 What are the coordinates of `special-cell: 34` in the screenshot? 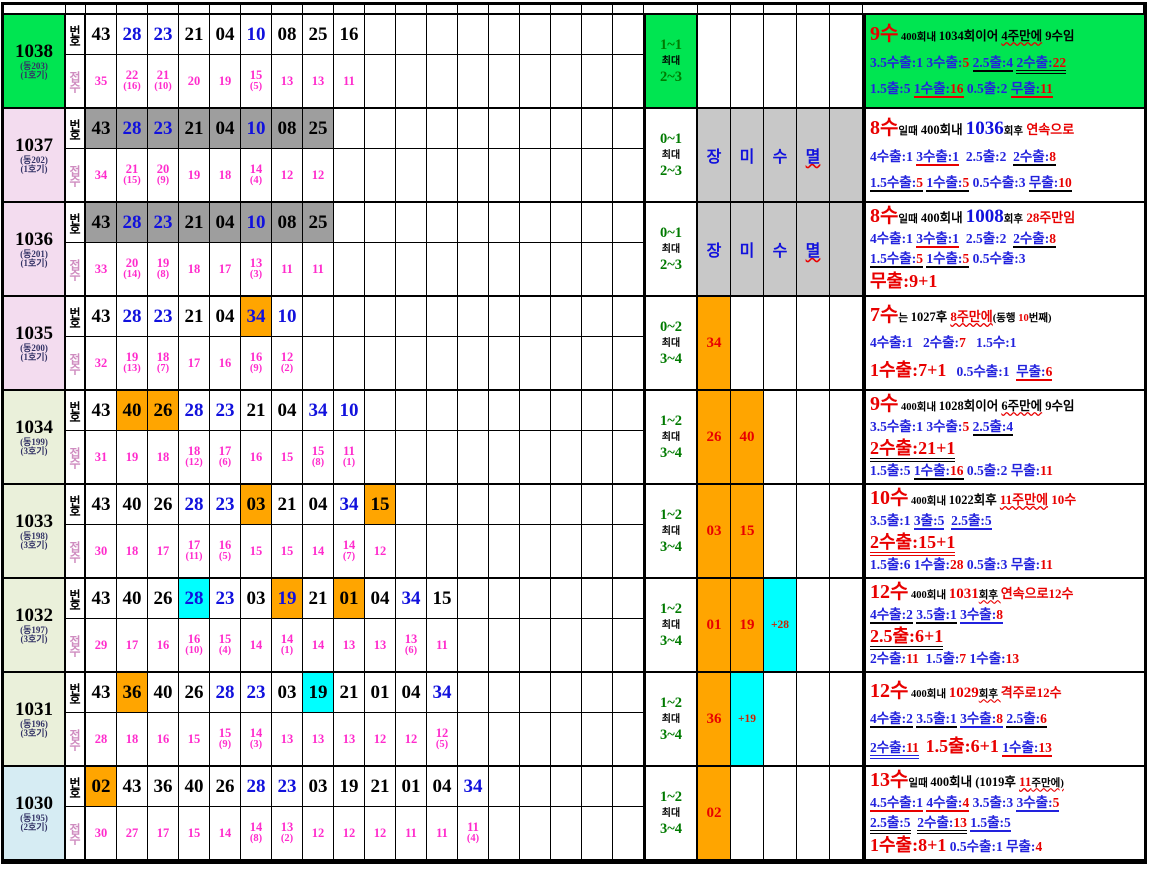 It's located at (714, 343).